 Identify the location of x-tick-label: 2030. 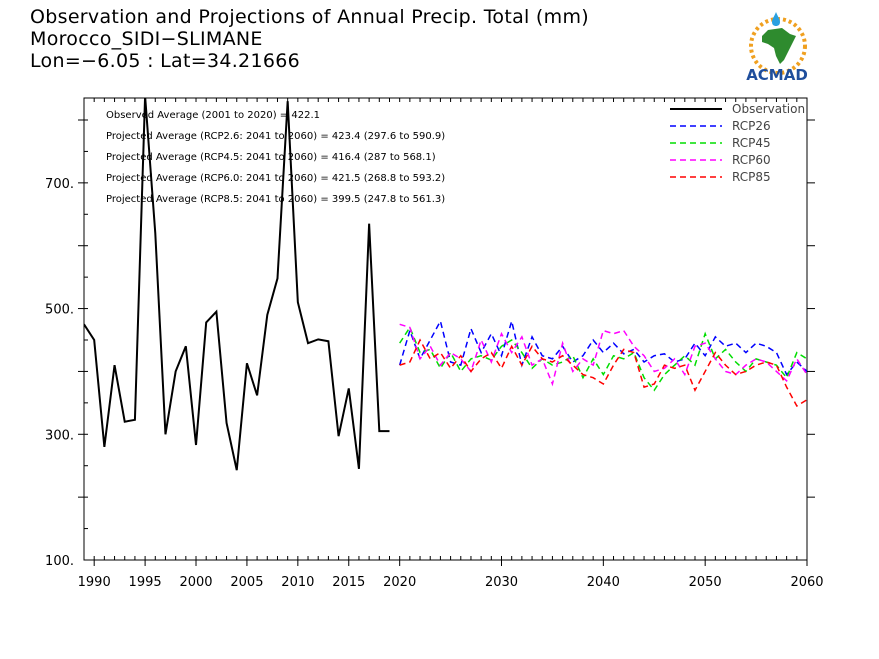
(501, 582).